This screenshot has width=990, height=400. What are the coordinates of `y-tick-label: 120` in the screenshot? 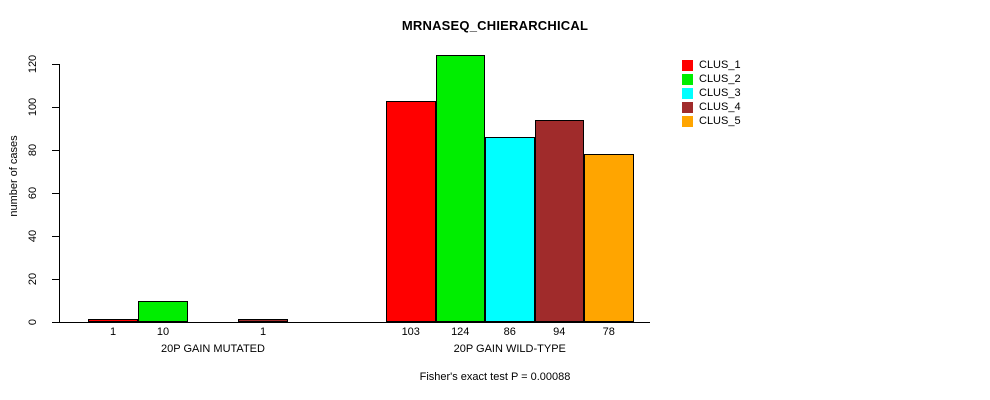 It's located at (32, 64).